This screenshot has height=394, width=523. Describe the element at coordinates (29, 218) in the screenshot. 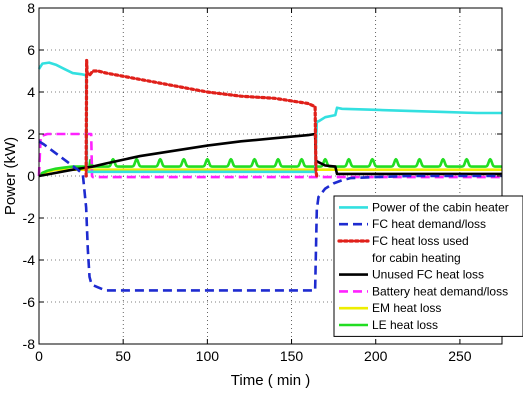

I see `y-tick-label: -2` at that location.